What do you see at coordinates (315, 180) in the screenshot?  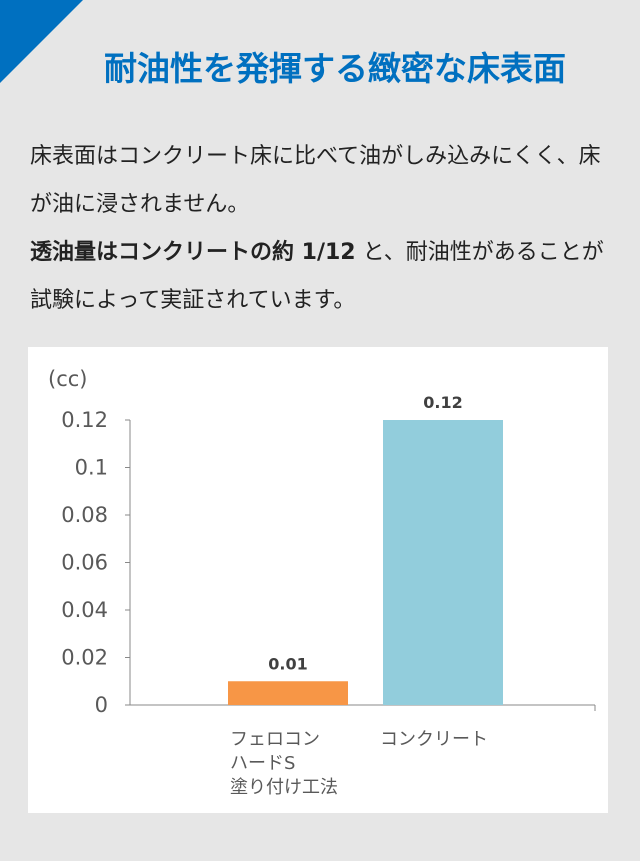 I see `description-text: 床表面はコンクリート床に比べて油がしみ込みにくく、床が油に浸されません。` at bounding box center [315, 180].